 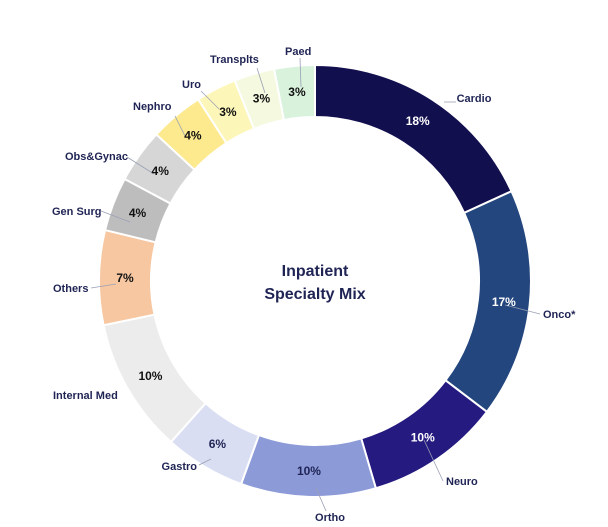 I want to click on pct-label-onco: 17%, so click(x=504, y=302).